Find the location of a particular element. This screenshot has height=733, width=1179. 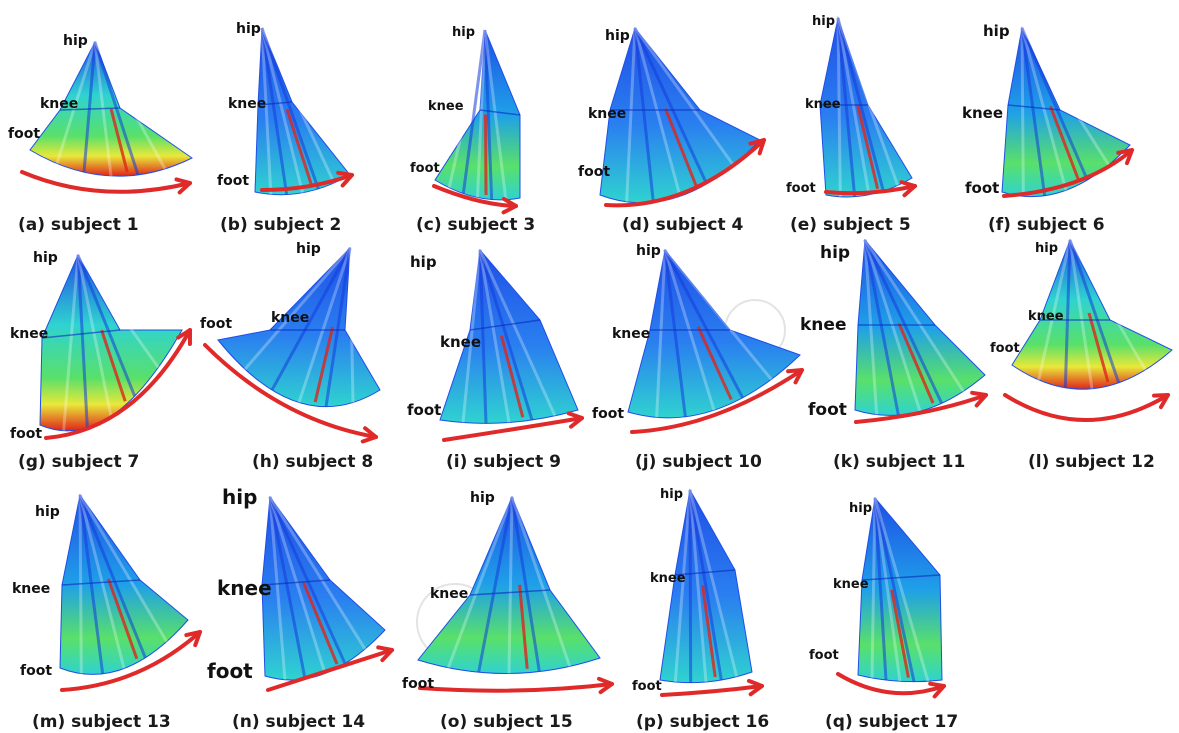

panel-caption: (q) subject 17 is located at coordinates (891, 722).